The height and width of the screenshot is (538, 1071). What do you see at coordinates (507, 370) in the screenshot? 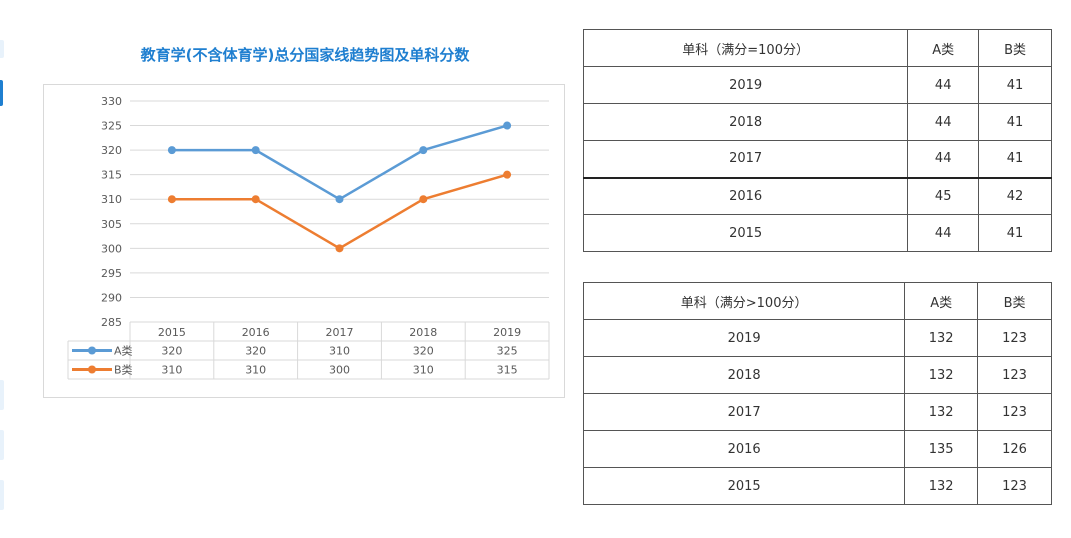
I see `table-value-label: 315` at bounding box center [507, 370].